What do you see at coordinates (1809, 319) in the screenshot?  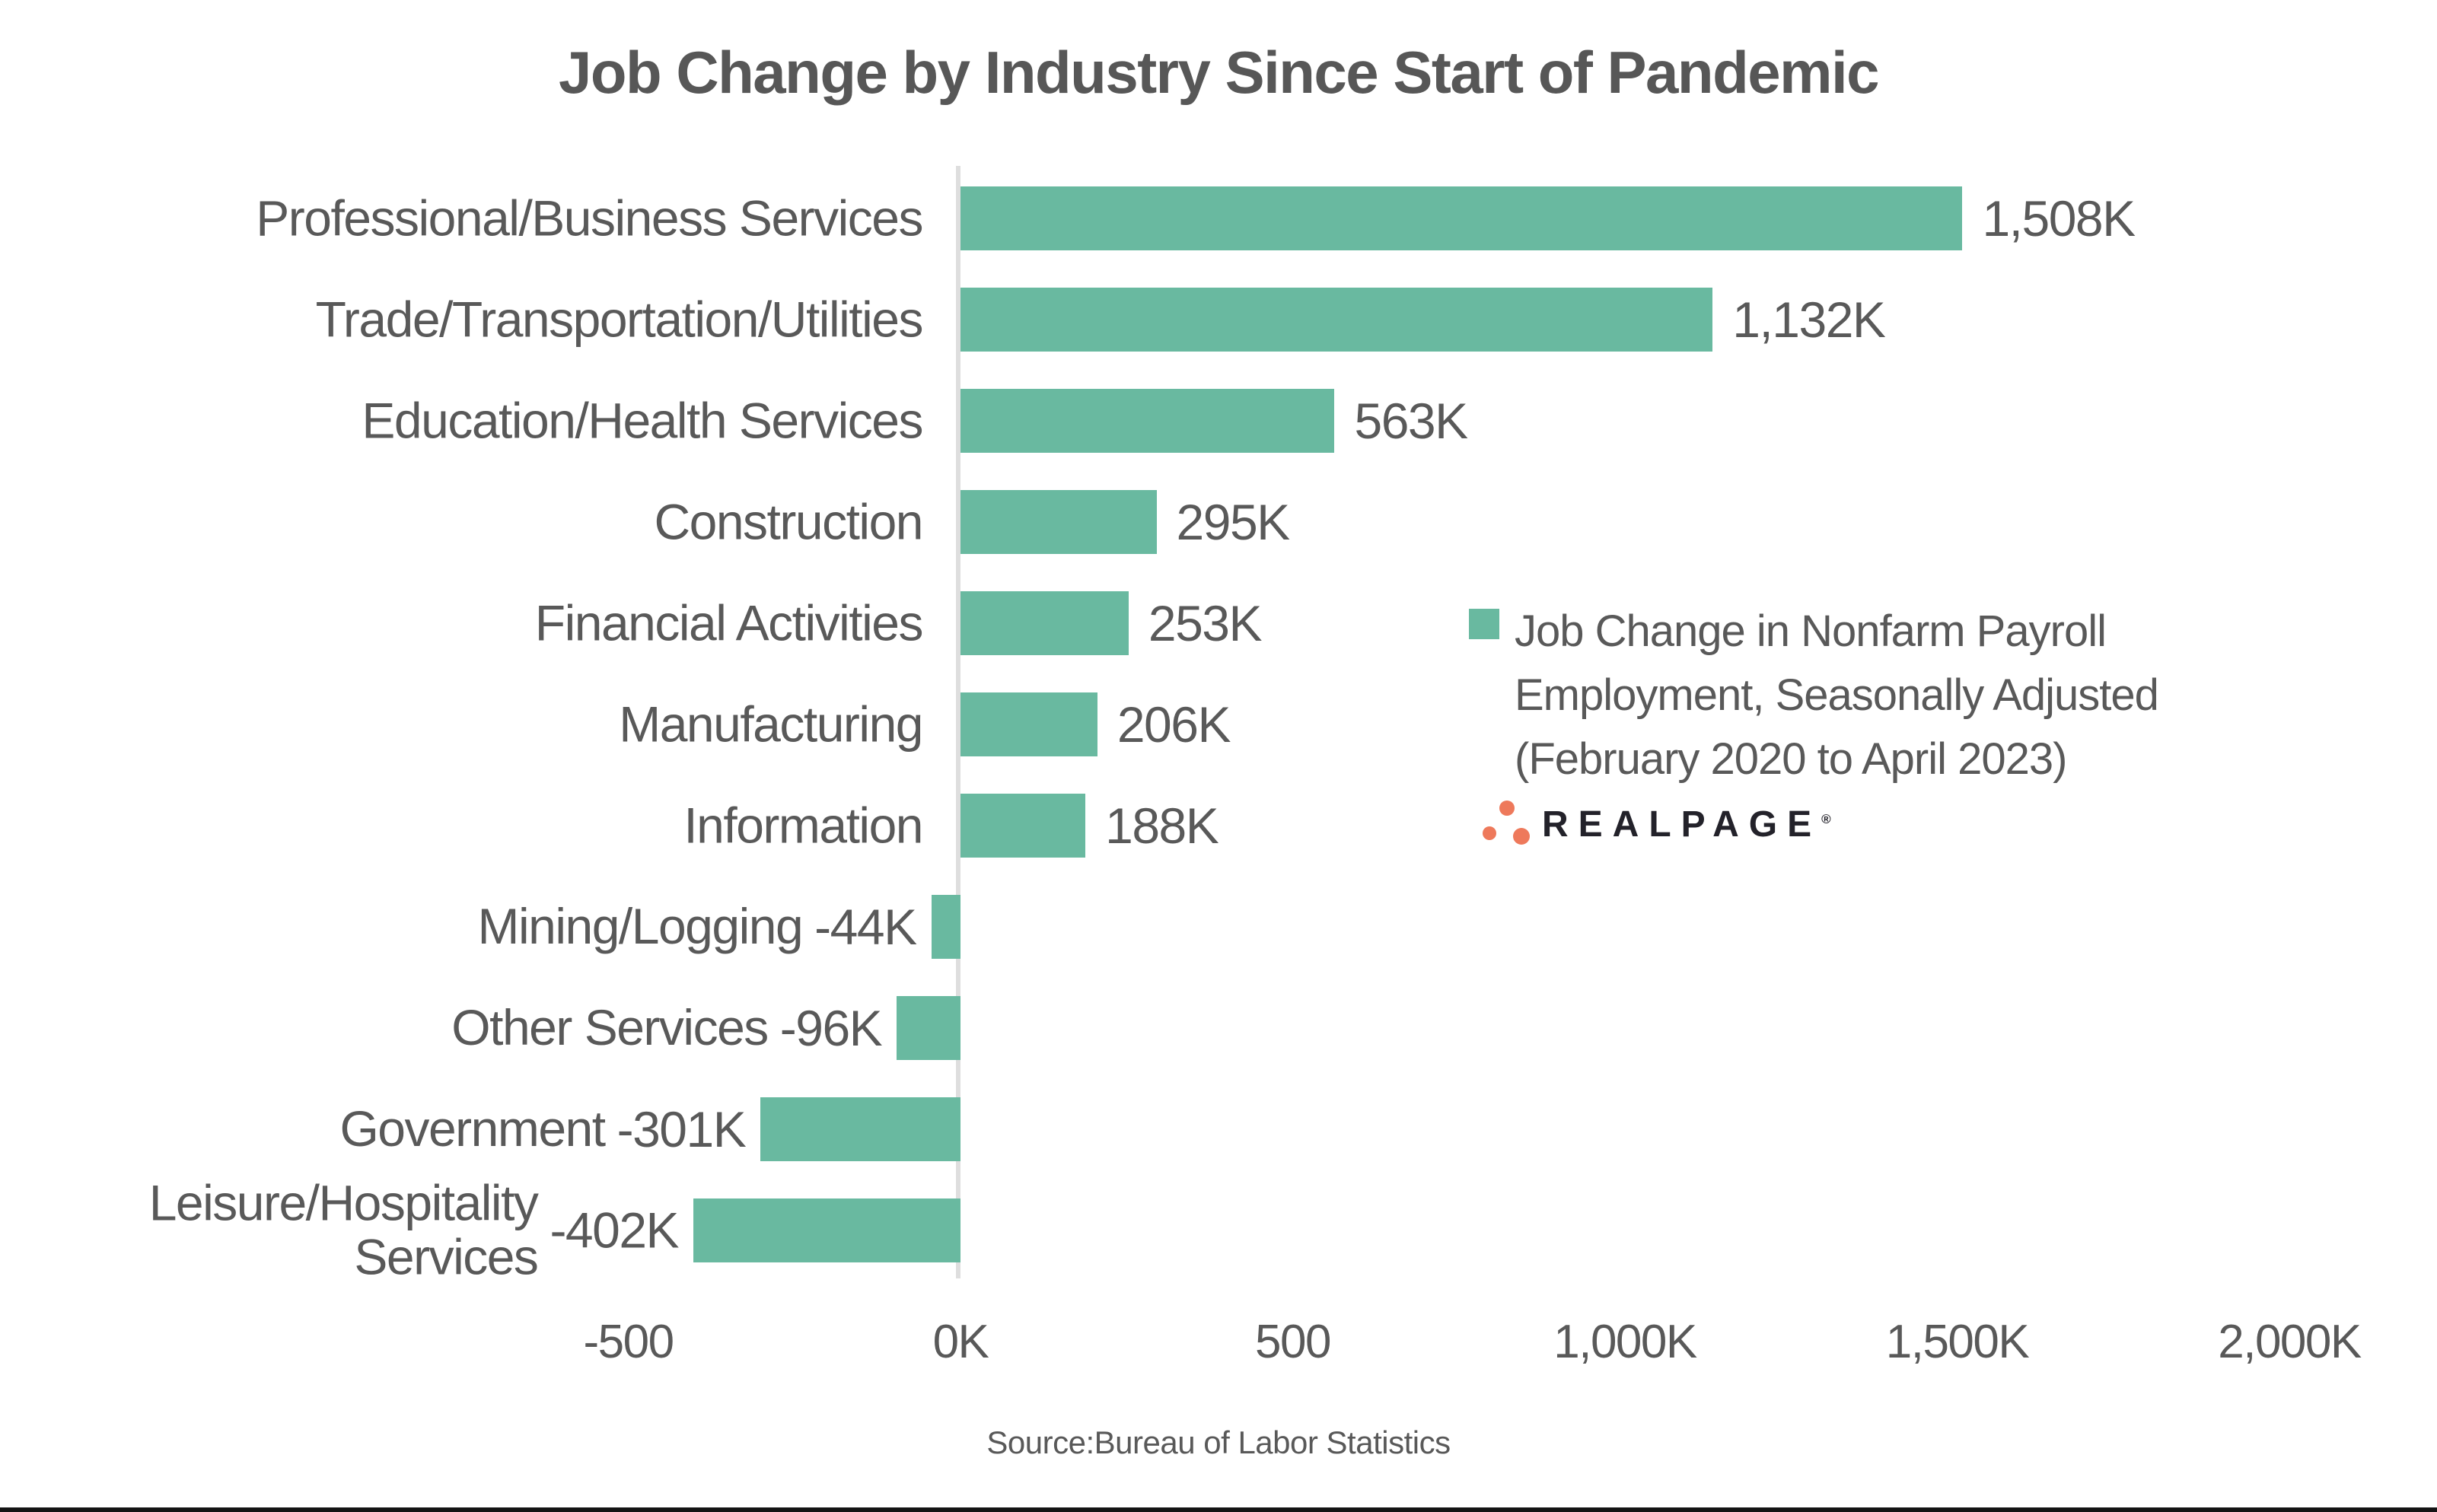 I see `value-label: 1,132K` at bounding box center [1809, 319].